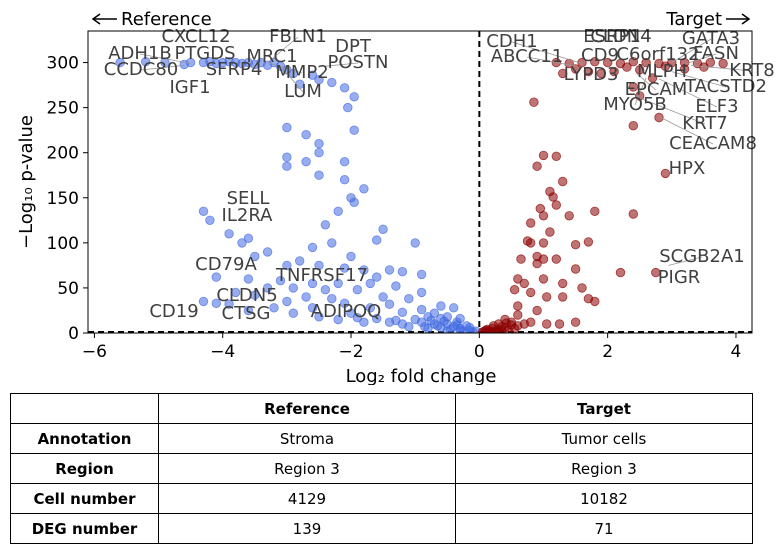 This screenshot has width=780, height=554. I want to click on row-label: Annotation, so click(84, 438).